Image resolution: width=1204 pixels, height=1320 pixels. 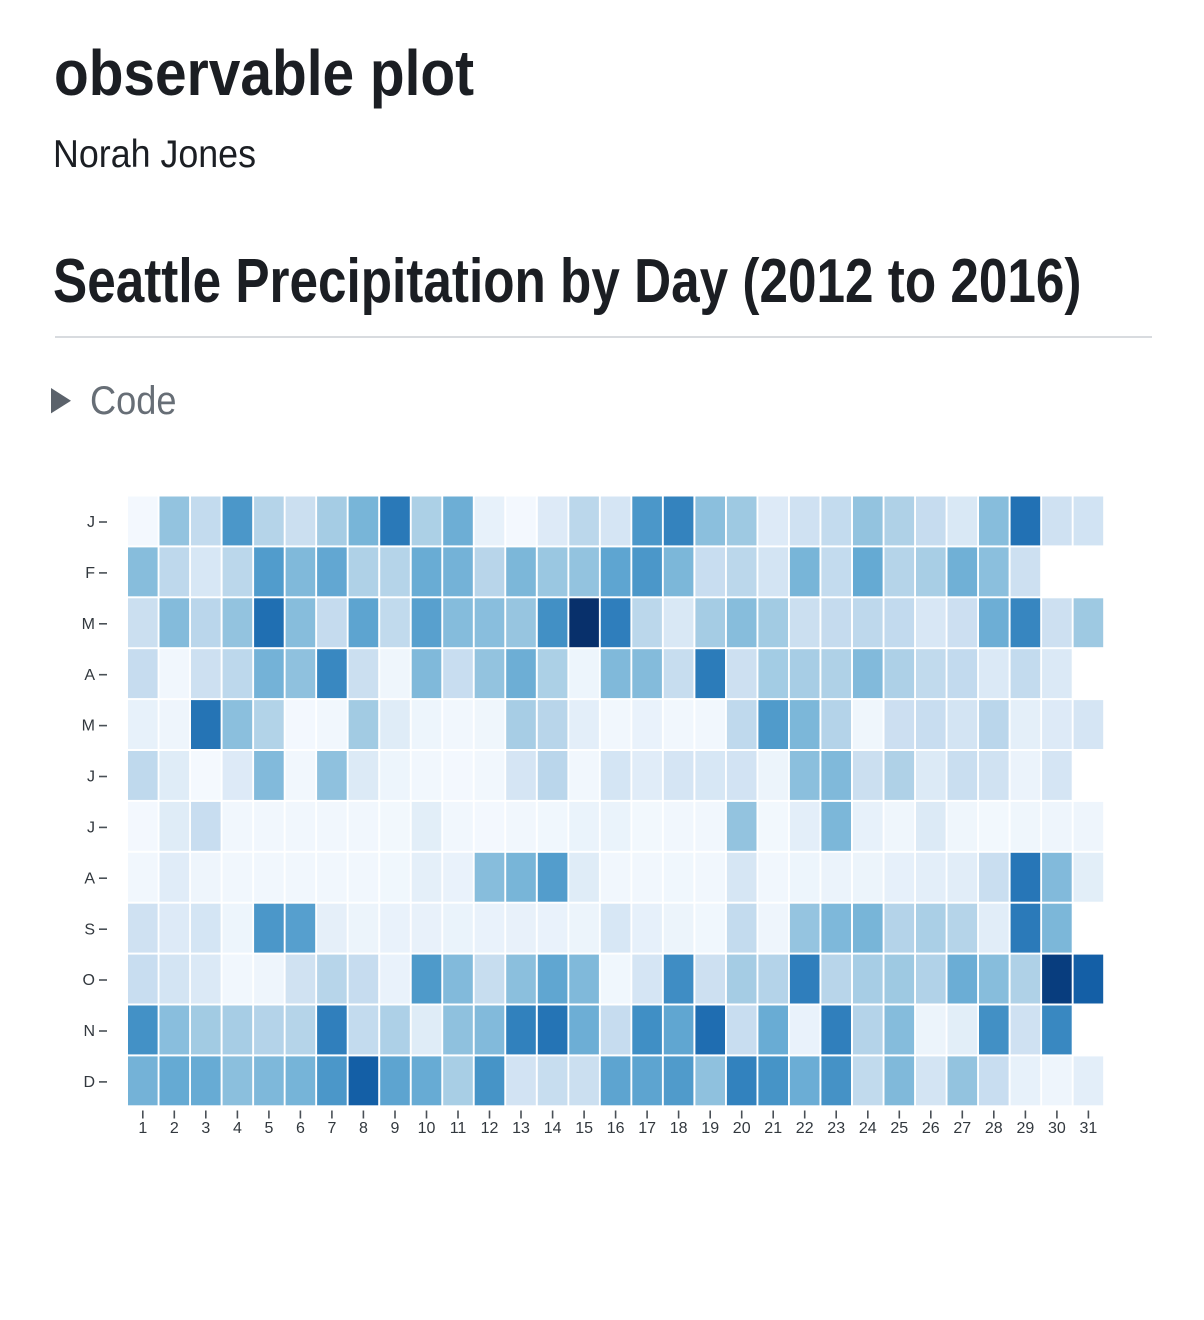 I want to click on svg-text: 17, so click(x=647, y=1128).